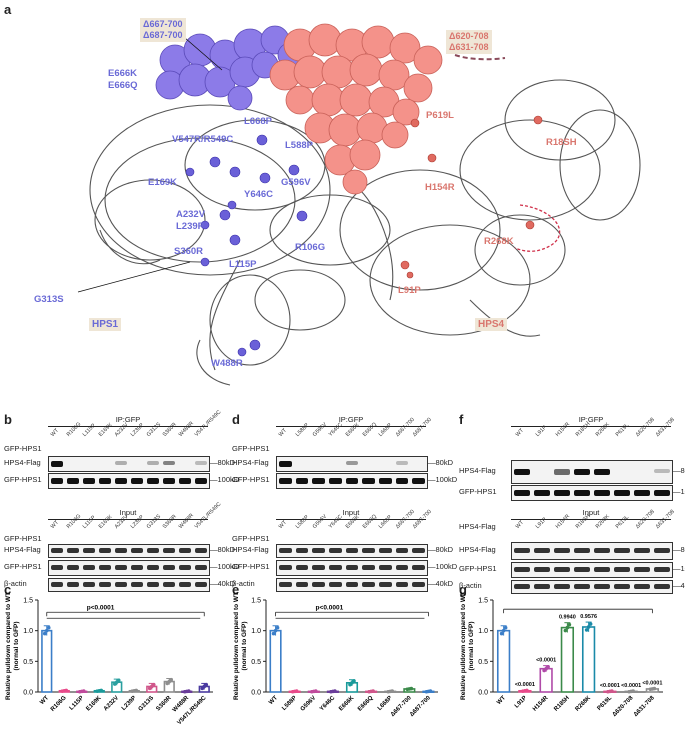  Describe the element at coordinates (588, 617) in the screenshot. I see `bar-p-value-label: 0.9576` at that location.